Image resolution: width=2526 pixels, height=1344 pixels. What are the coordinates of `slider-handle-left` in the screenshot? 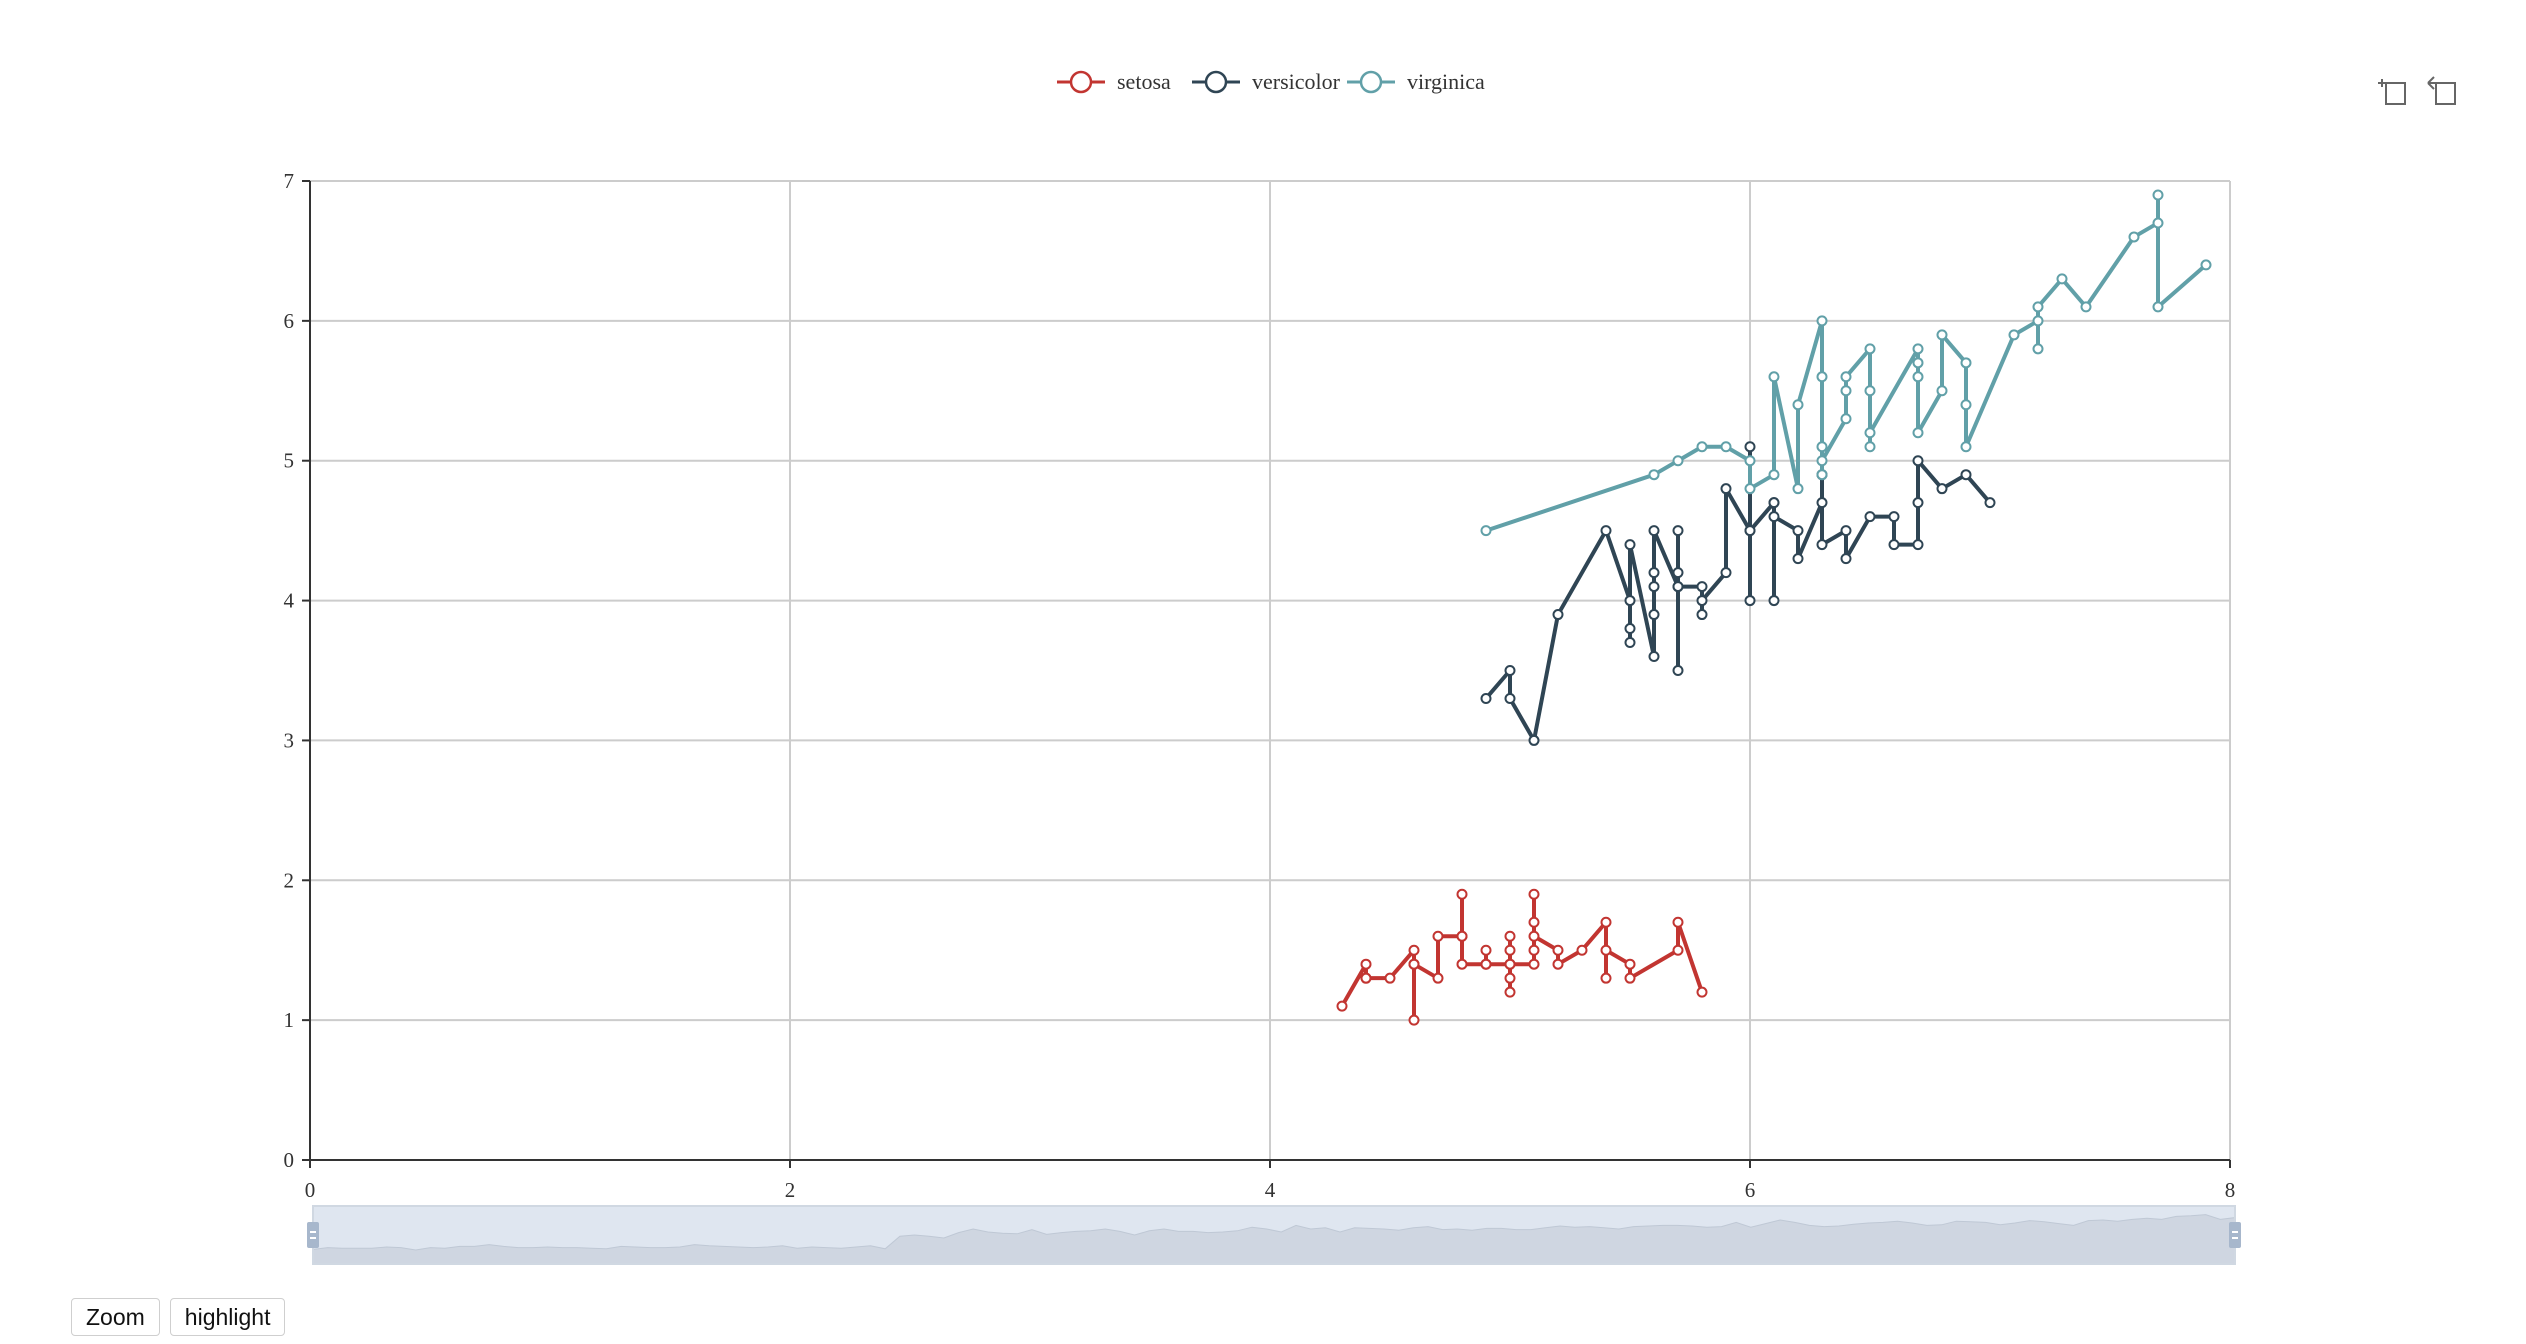 It's located at (313, 1235).